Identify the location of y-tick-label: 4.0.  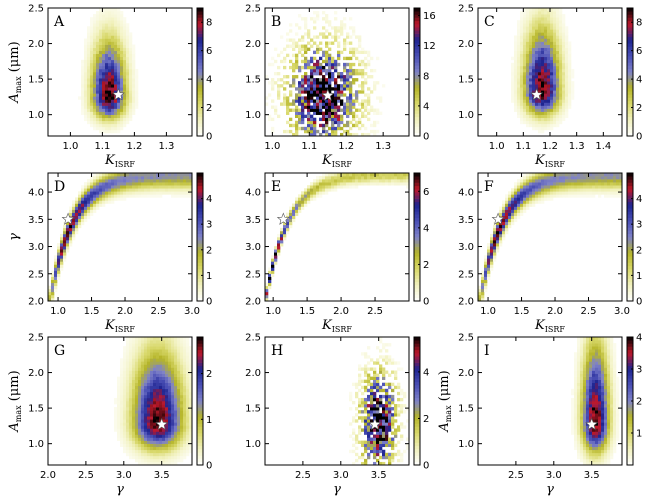
(253, 193).